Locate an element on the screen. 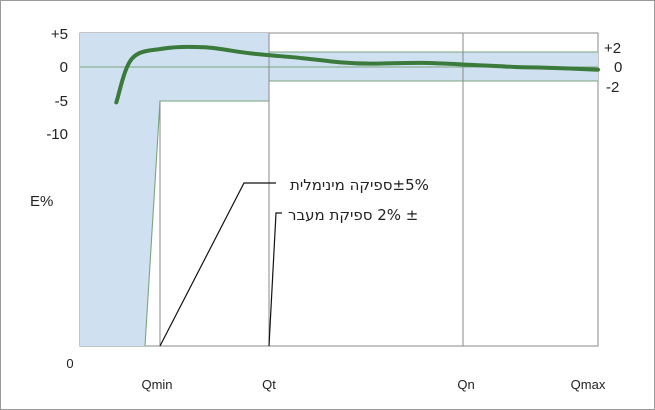 This screenshot has width=655, height=410. y-axis-label: E% is located at coordinates (41, 201).